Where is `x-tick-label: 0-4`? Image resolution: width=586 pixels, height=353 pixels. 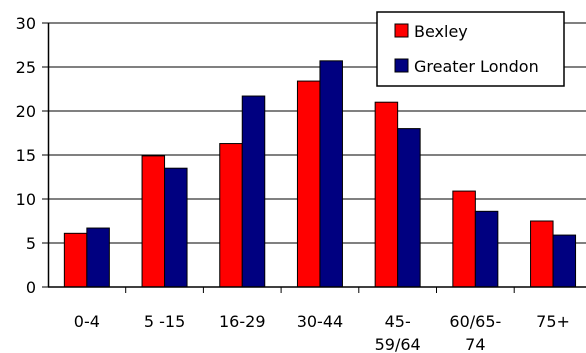 x-tick-label: 0-4 is located at coordinates (87, 321).